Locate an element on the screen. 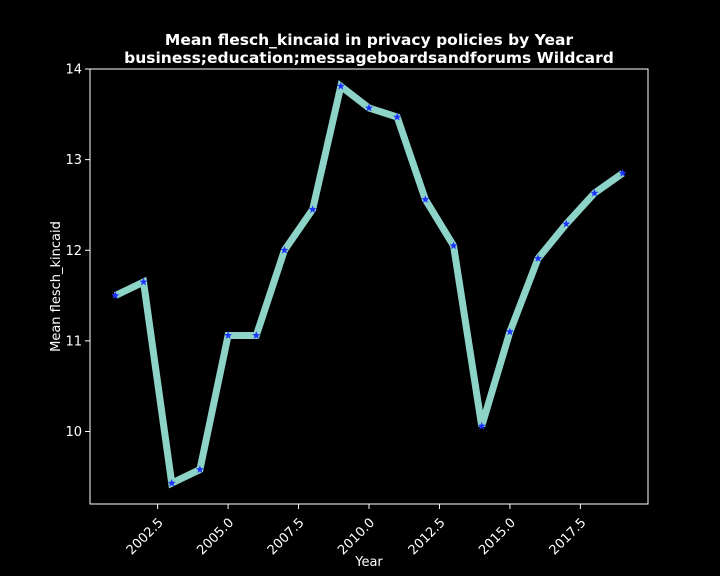 The width and height of the screenshot is (720, 576). y-tick-label: 12 is located at coordinates (73, 251).